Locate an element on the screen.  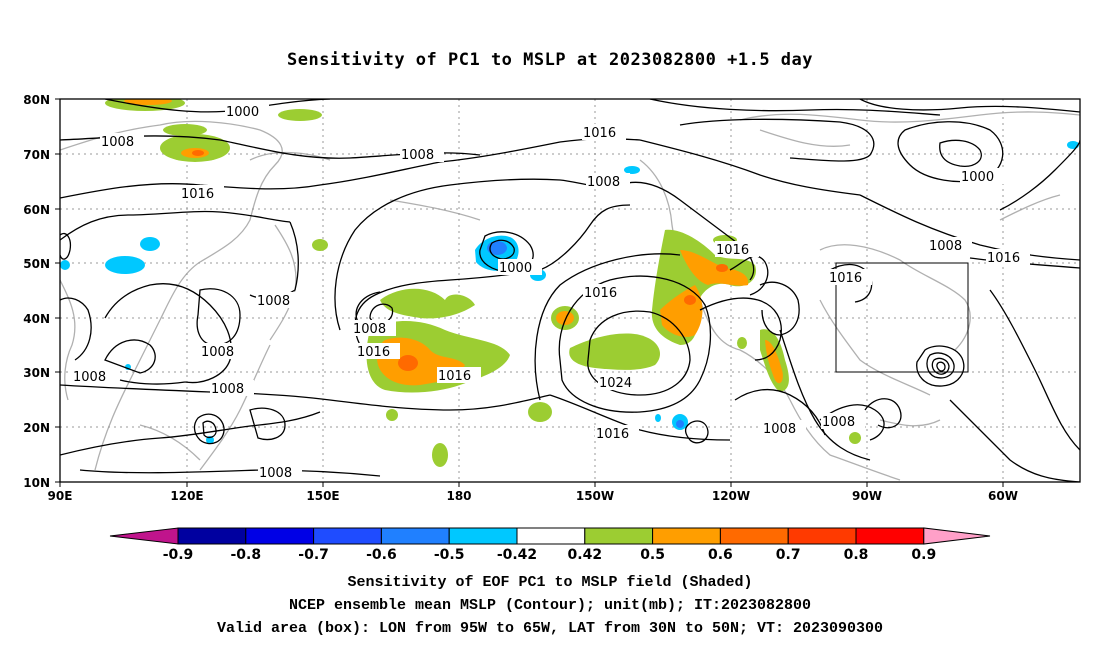
lon-label: 90E is located at coordinates (60, 496).